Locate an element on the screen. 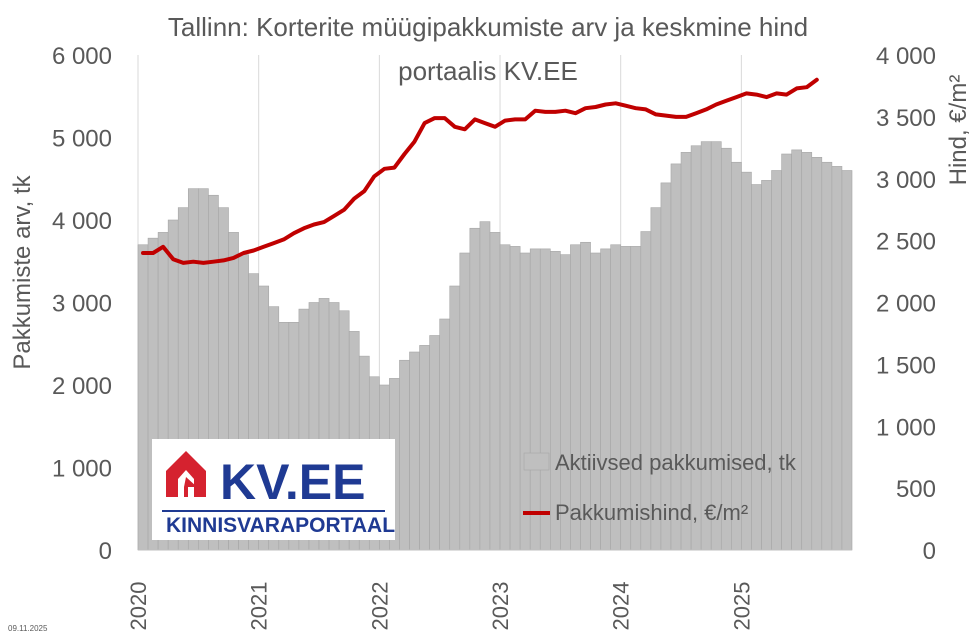 The image size is (976, 638). legend-label-bars: Aktiivsed pakkumised, tk is located at coordinates (676, 462).